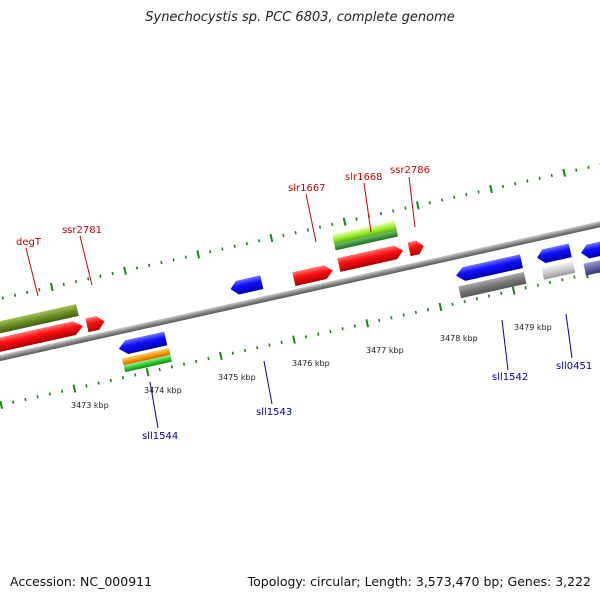 Image resolution: width=600 pixels, height=600 pixels. I want to click on gene-label-slr1667: slr1667, so click(307, 188).